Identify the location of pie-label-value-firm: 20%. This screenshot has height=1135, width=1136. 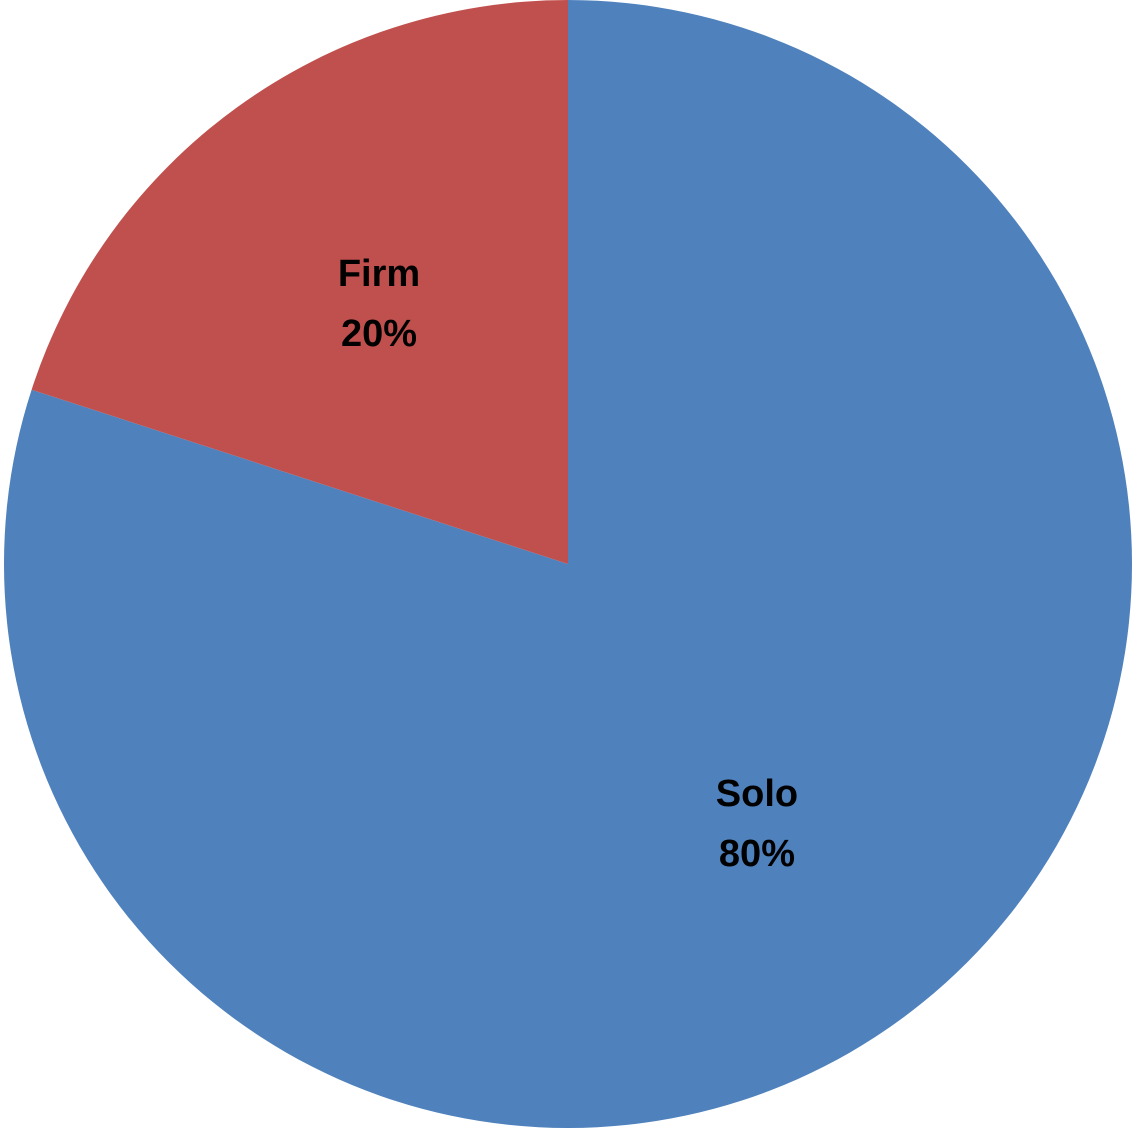
(379, 334).